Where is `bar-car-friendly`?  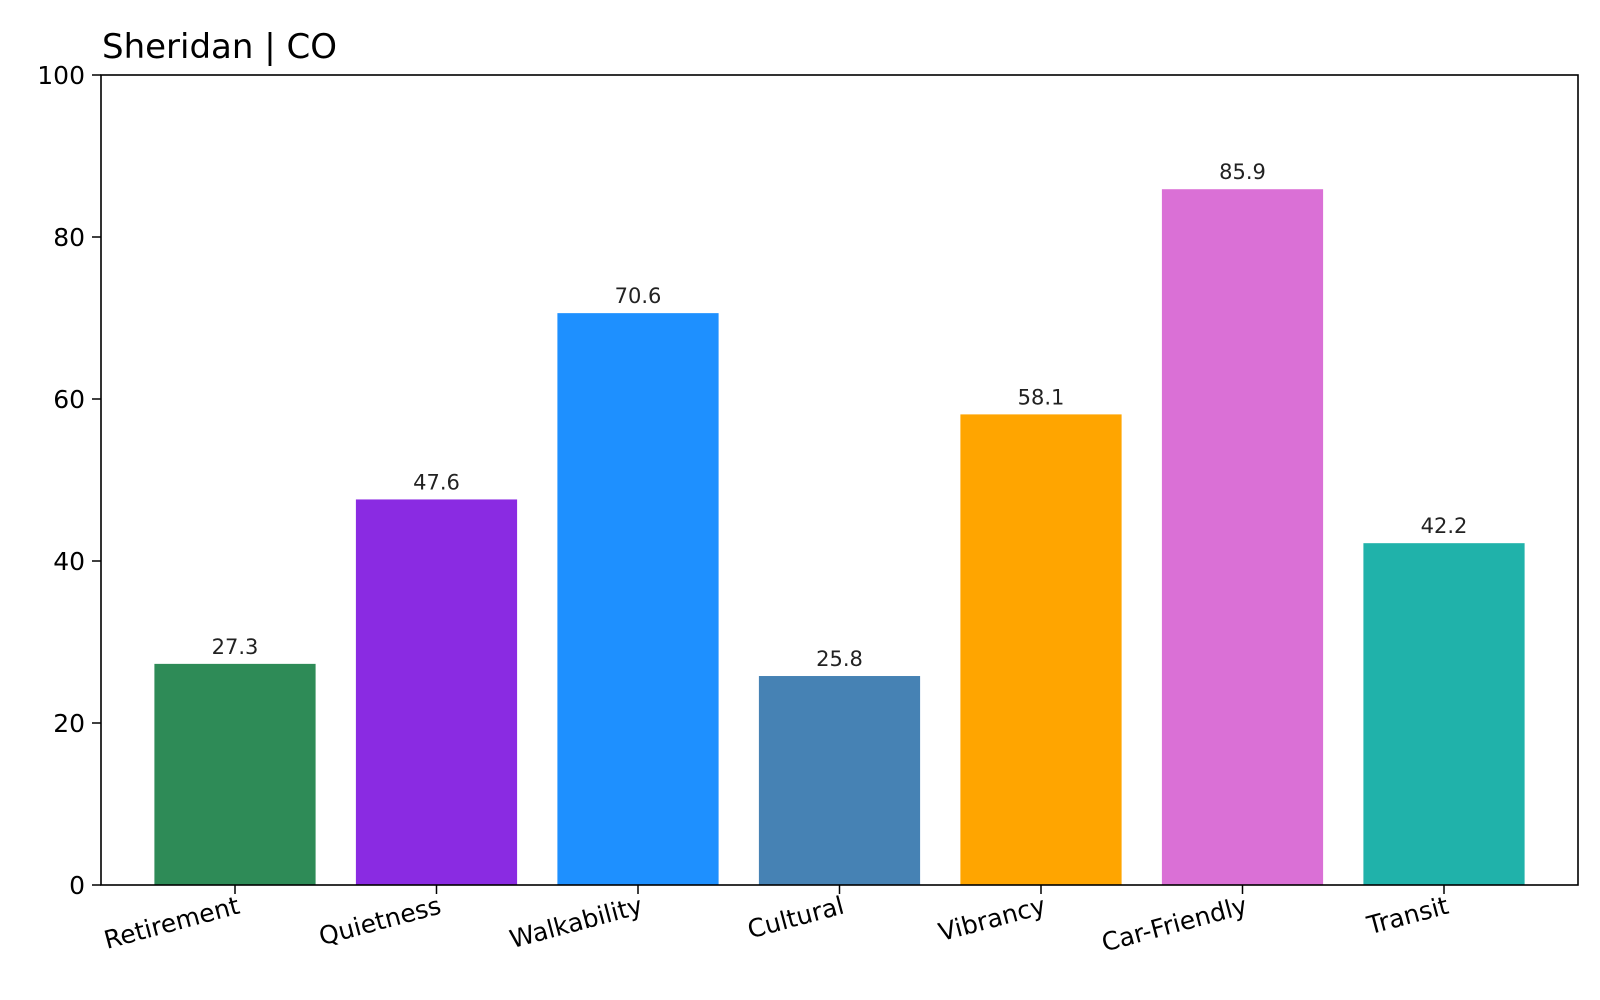 bar-car-friendly is located at coordinates (1242, 537).